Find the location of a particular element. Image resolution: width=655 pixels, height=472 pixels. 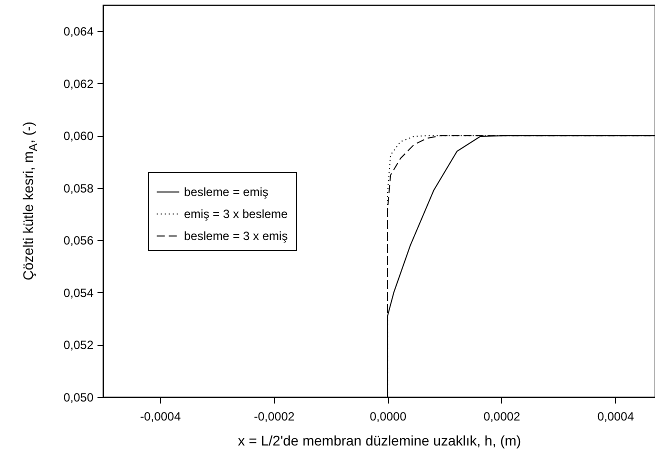

legend-label: emiş = 3 x besleme is located at coordinates (236, 214).